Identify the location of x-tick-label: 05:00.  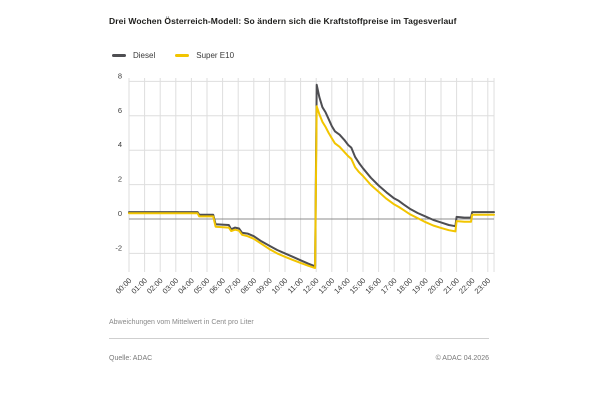
(202, 286).